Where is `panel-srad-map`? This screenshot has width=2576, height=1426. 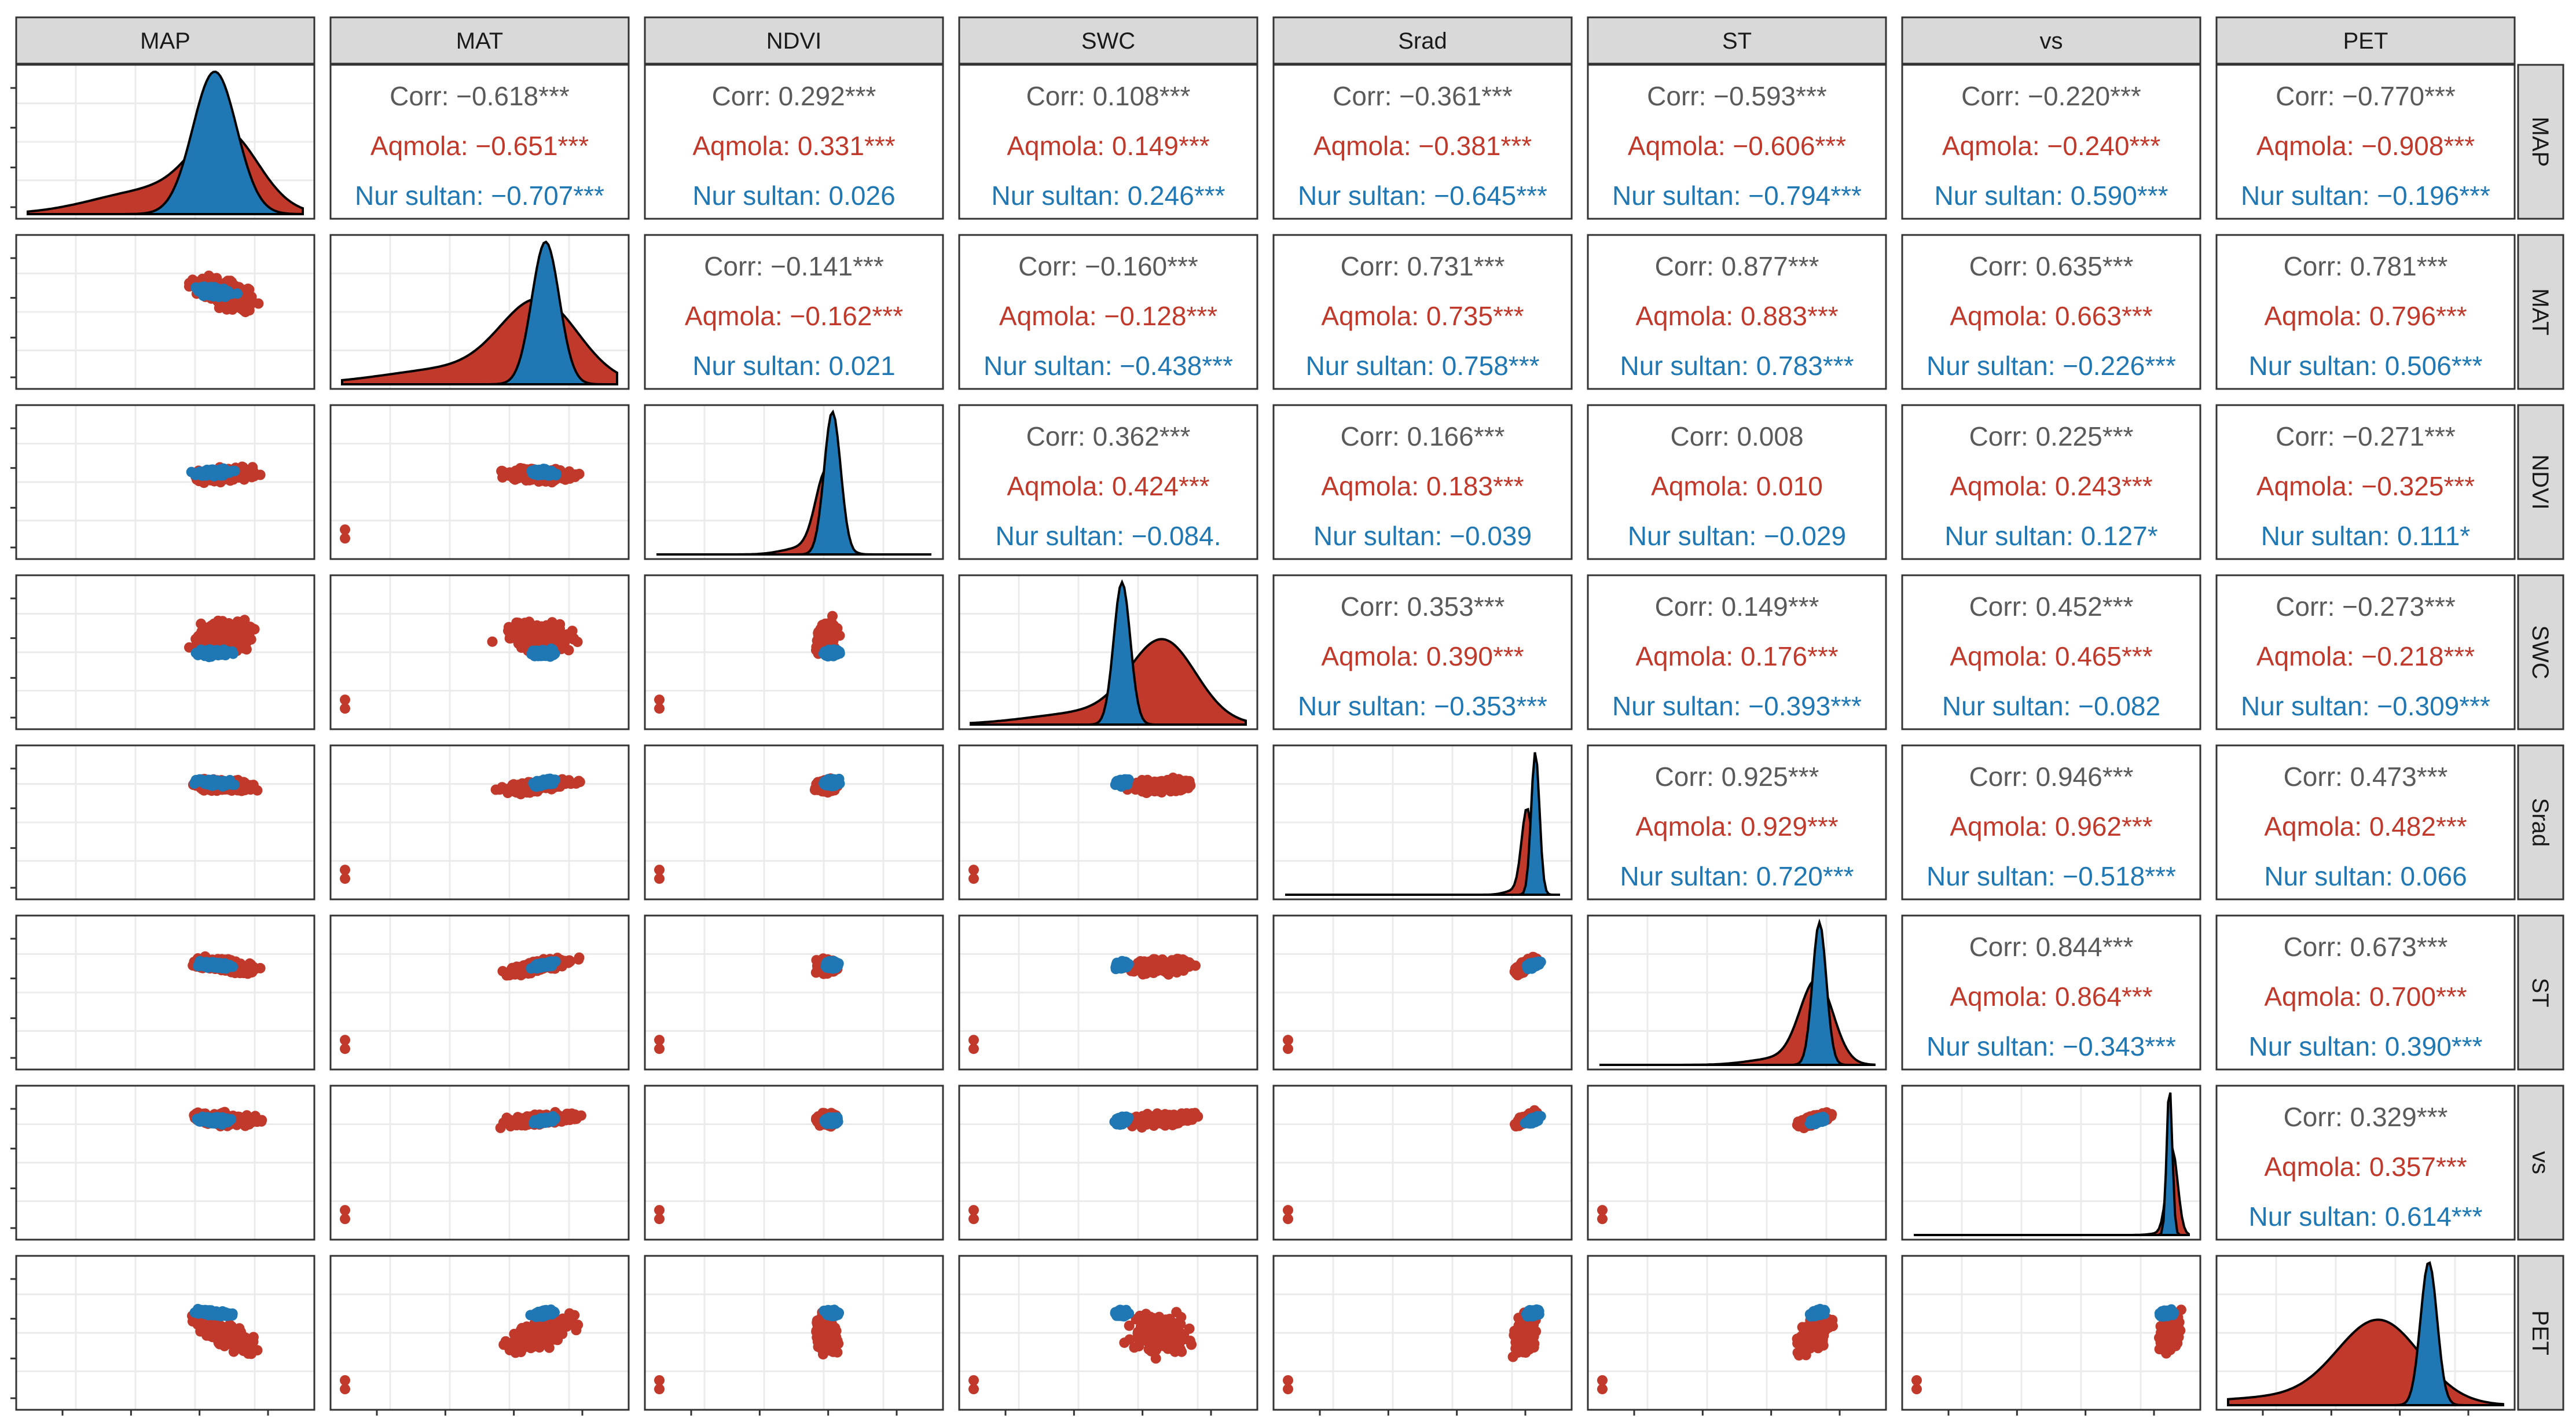 panel-srad-map is located at coordinates (162, 822).